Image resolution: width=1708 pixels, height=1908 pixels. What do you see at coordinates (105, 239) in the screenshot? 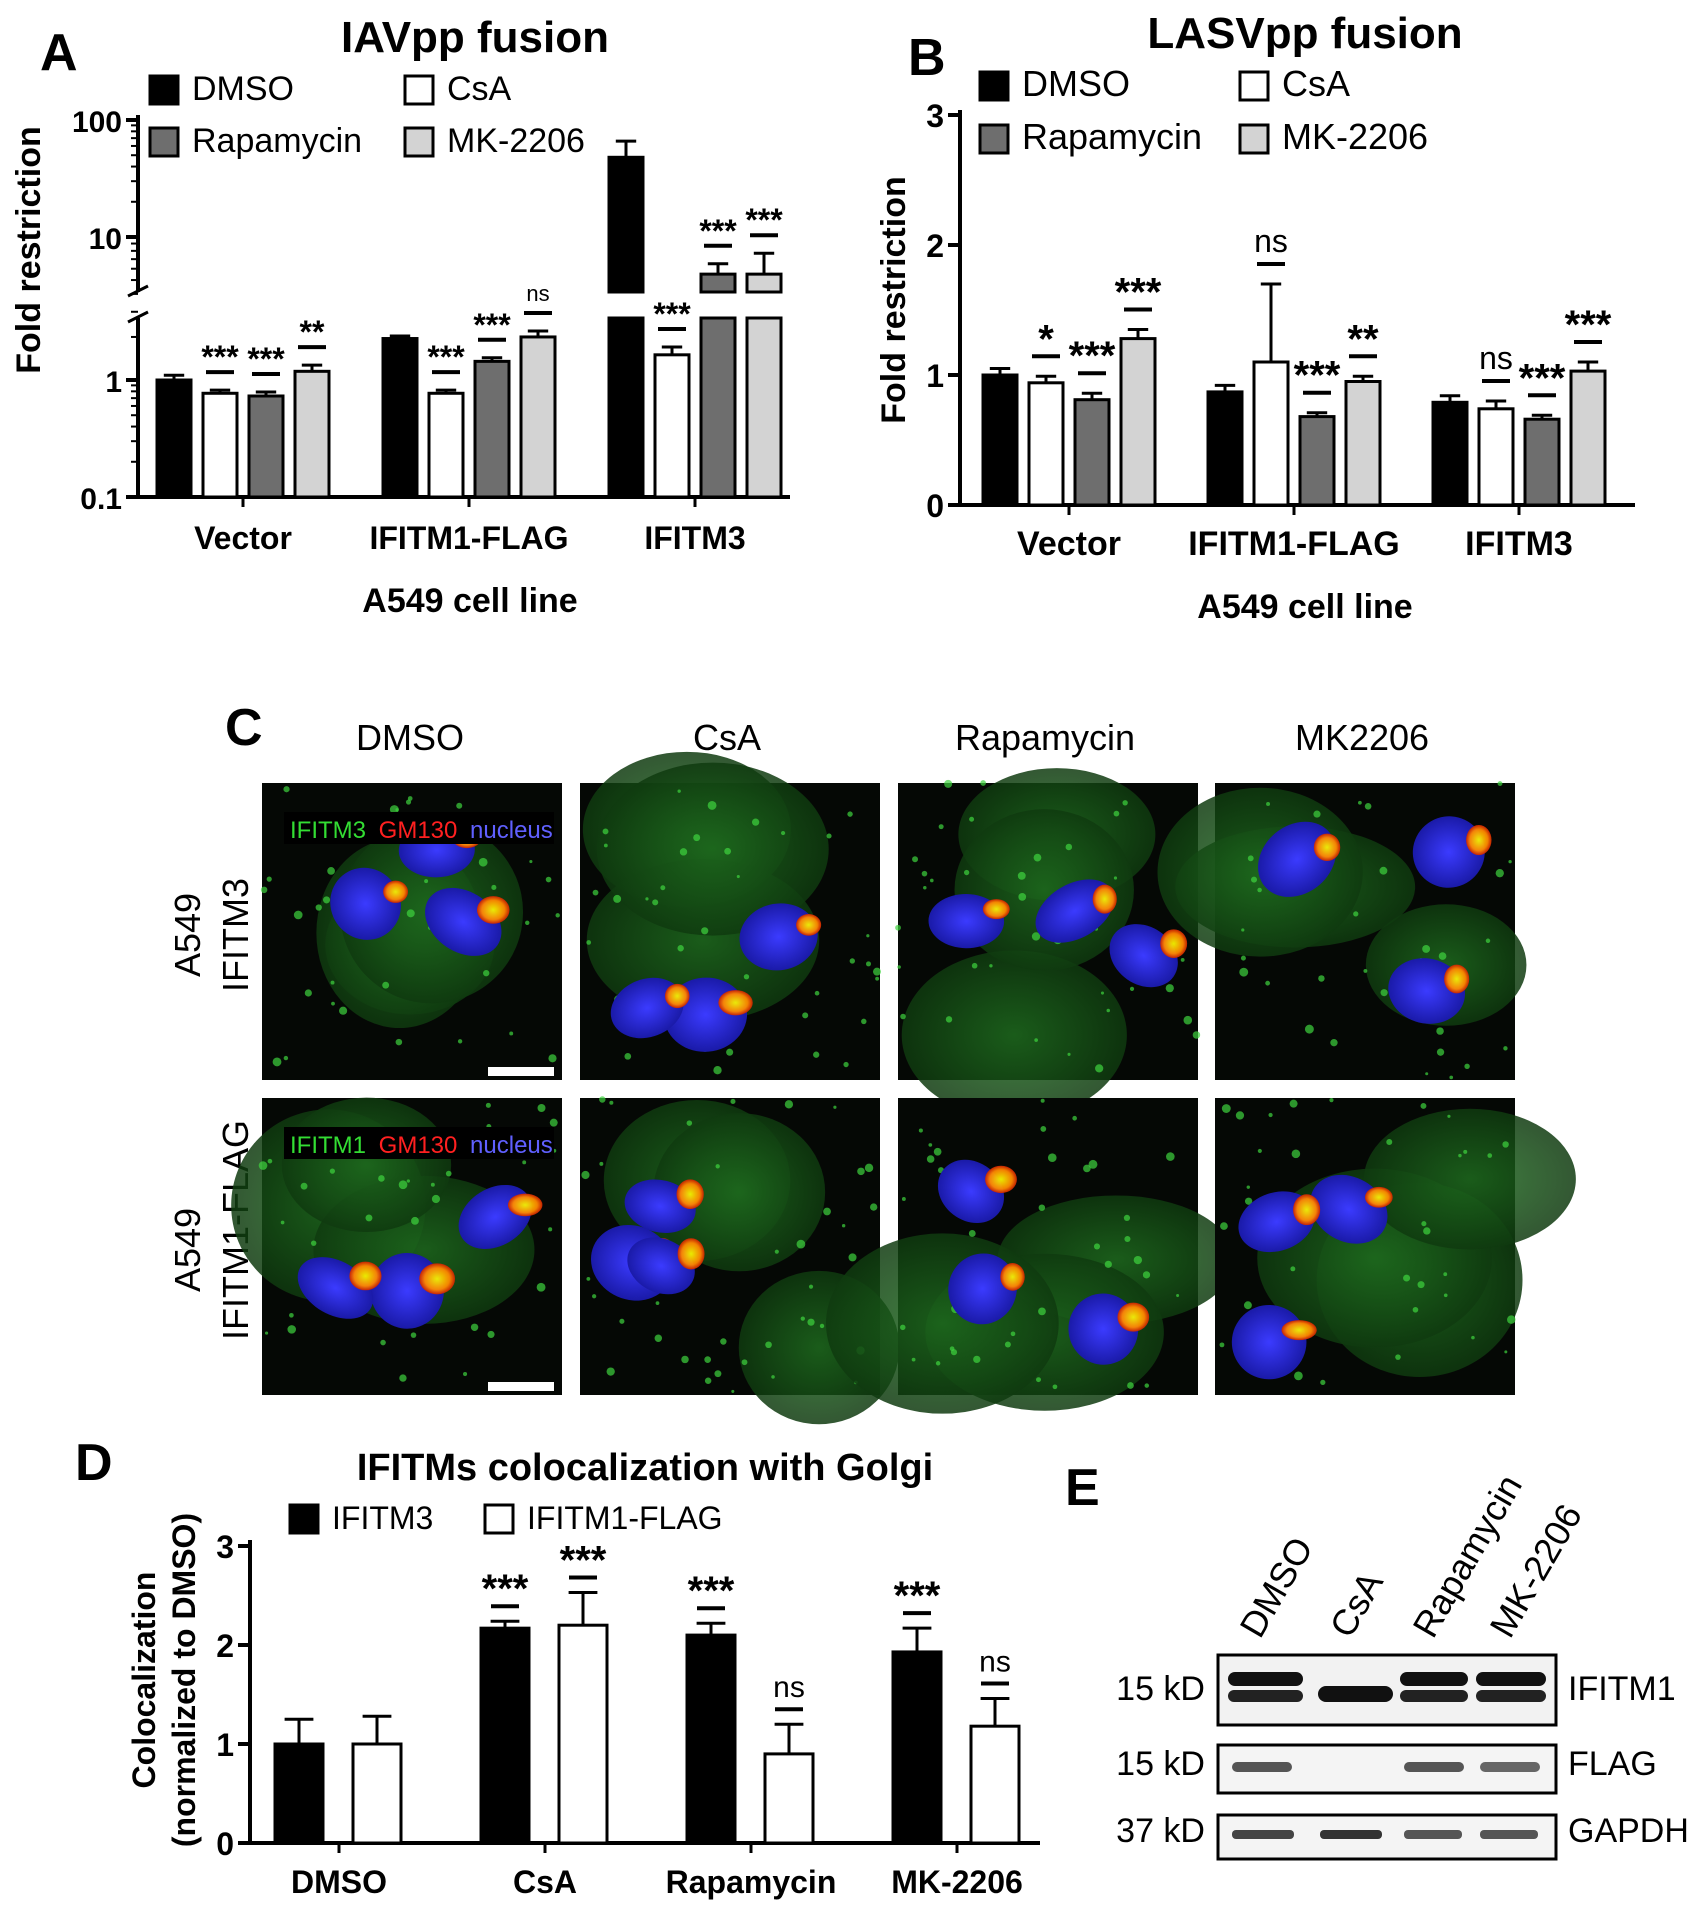
I see `y-tick-label: 10` at bounding box center [105, 239].